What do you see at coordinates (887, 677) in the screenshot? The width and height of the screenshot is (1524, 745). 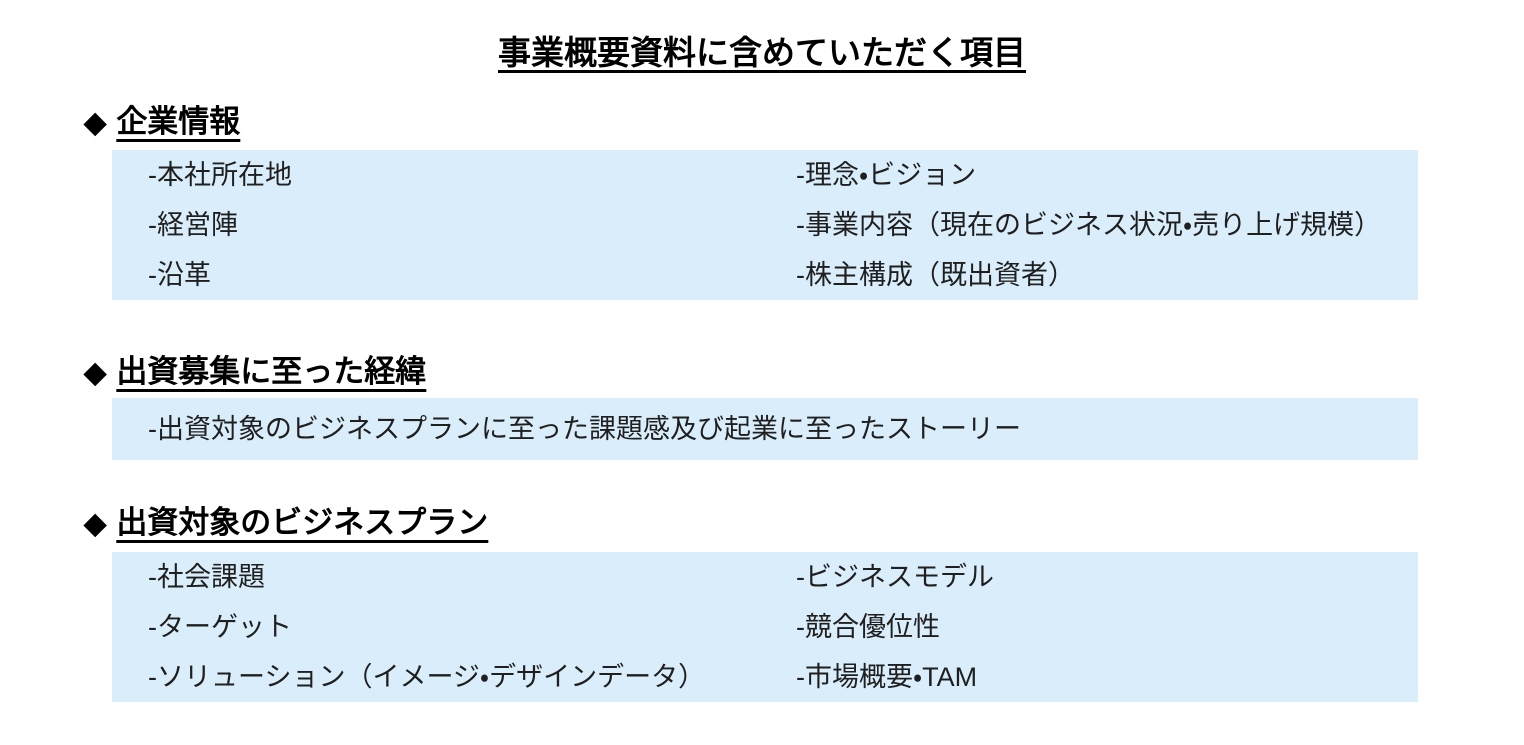 I see `list-item: -市場概要・TAM` at bounding box center [887, 677].